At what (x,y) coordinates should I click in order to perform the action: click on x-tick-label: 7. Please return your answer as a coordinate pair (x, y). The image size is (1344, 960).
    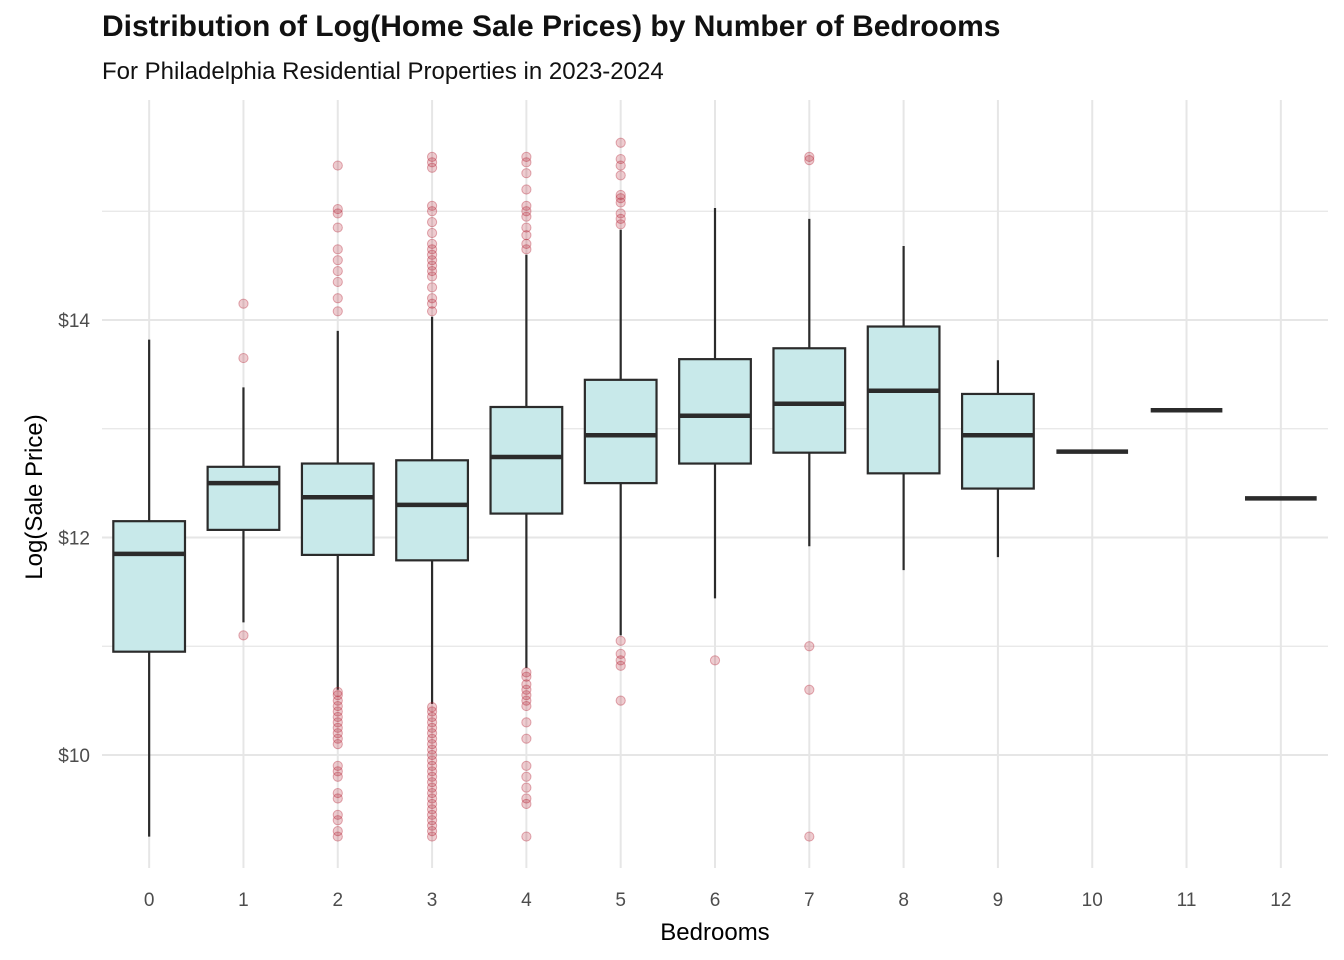
    Looking at the image, I should click on (809, 900).